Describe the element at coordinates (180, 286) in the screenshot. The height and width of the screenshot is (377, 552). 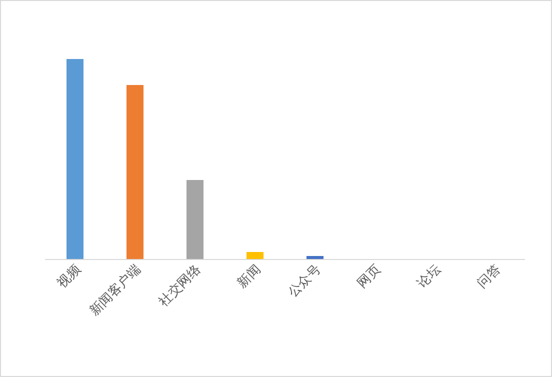
I see `x-tick-label: 社交网络` at that location.